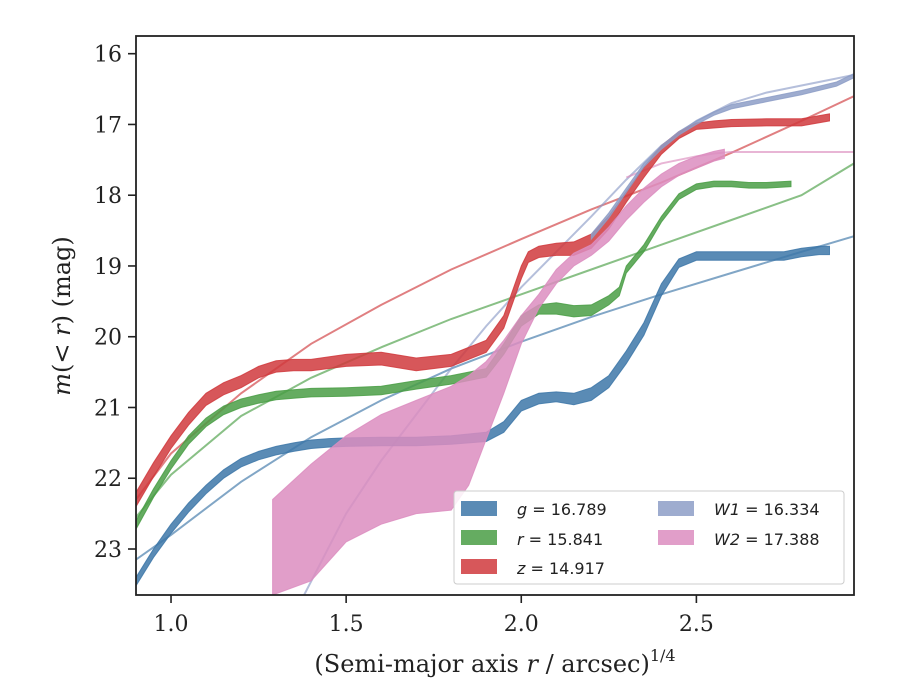  What do you see at coordinates (696, 624) in the screenshot?
I see `x-tick-label-2.5: 2.5` at bounding box center [696, 624].